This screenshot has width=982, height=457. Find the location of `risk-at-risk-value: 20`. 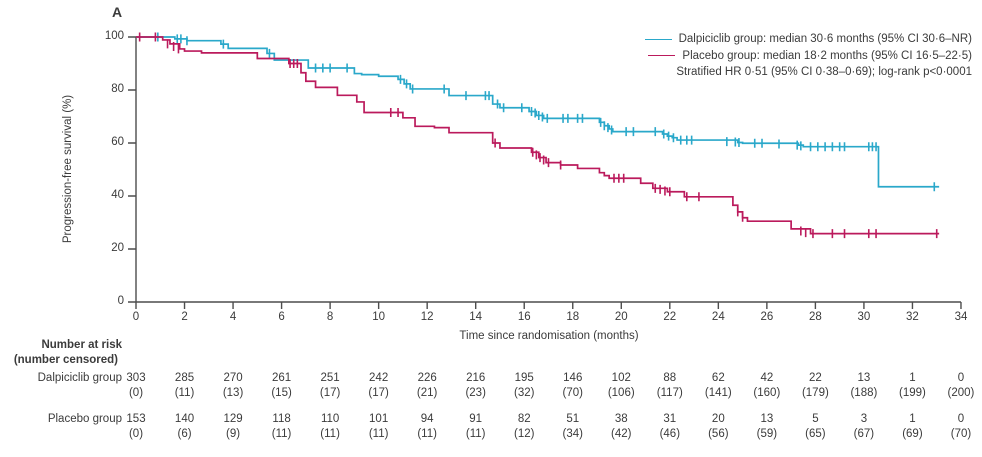

risk-at-risk-value: 20 is located at coordinates (718, 419).